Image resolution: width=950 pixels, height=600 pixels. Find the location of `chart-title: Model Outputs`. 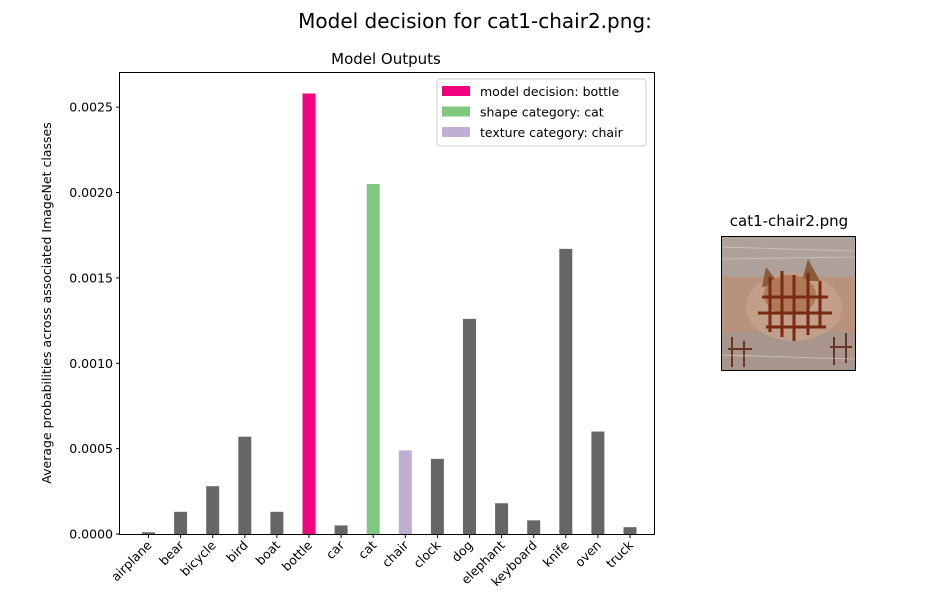

chart-title: Model Outputs is located at coordinates (386, 59).